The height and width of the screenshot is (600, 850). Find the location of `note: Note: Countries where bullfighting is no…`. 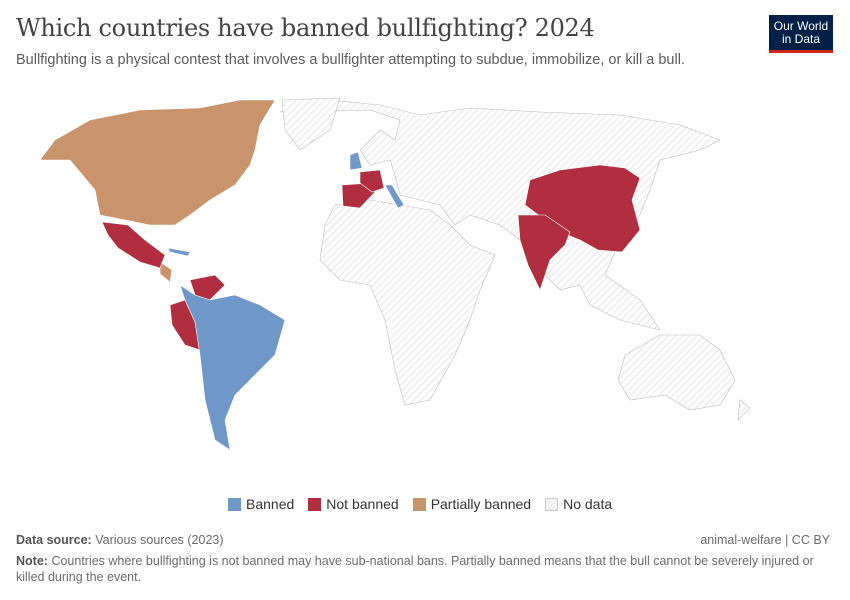

note: Note: Countries where bullfighting is no… is located at coordinates (423, 569).